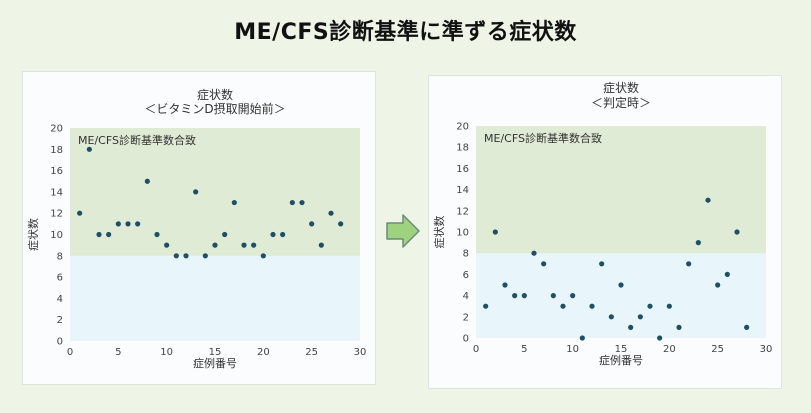 The height and width of the screenshot is (413, 811). Describe the element at coordinates (214, 108) in the screenshot. I see `chart-subtitle: ＜ビタミンD摂取開始前＞` at that location.